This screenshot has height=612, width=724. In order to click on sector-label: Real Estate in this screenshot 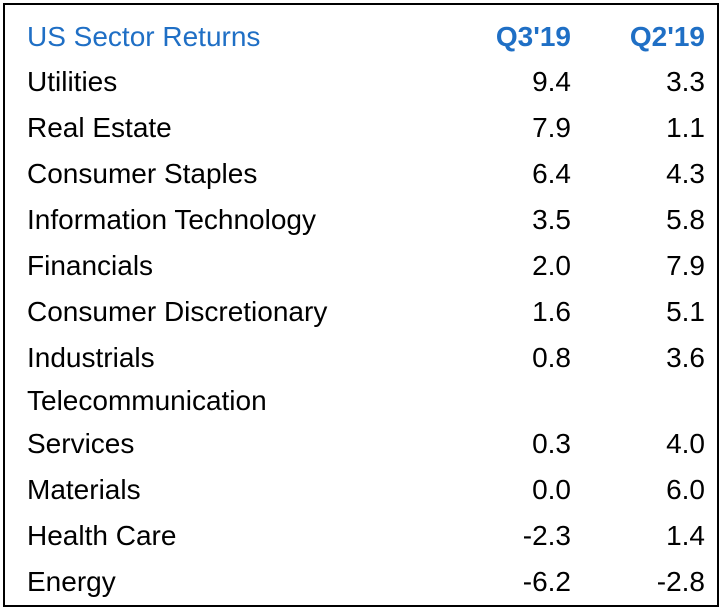, I will do `click(99, 127)`.